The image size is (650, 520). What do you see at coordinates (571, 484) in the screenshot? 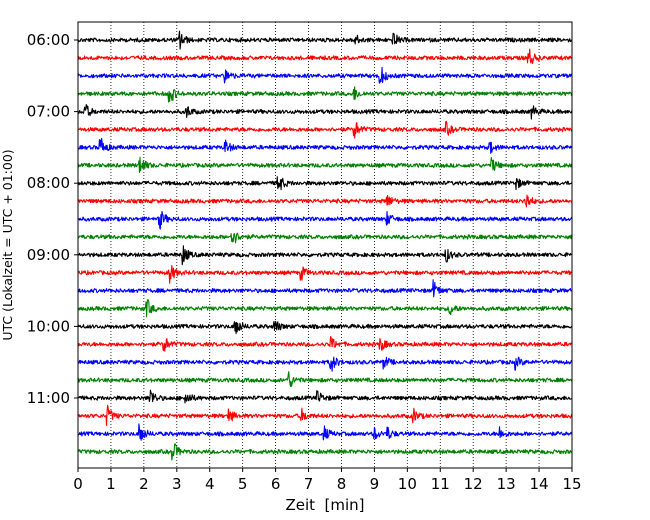
I see `x-tick-label: 15` at bounding box center [571, 484].